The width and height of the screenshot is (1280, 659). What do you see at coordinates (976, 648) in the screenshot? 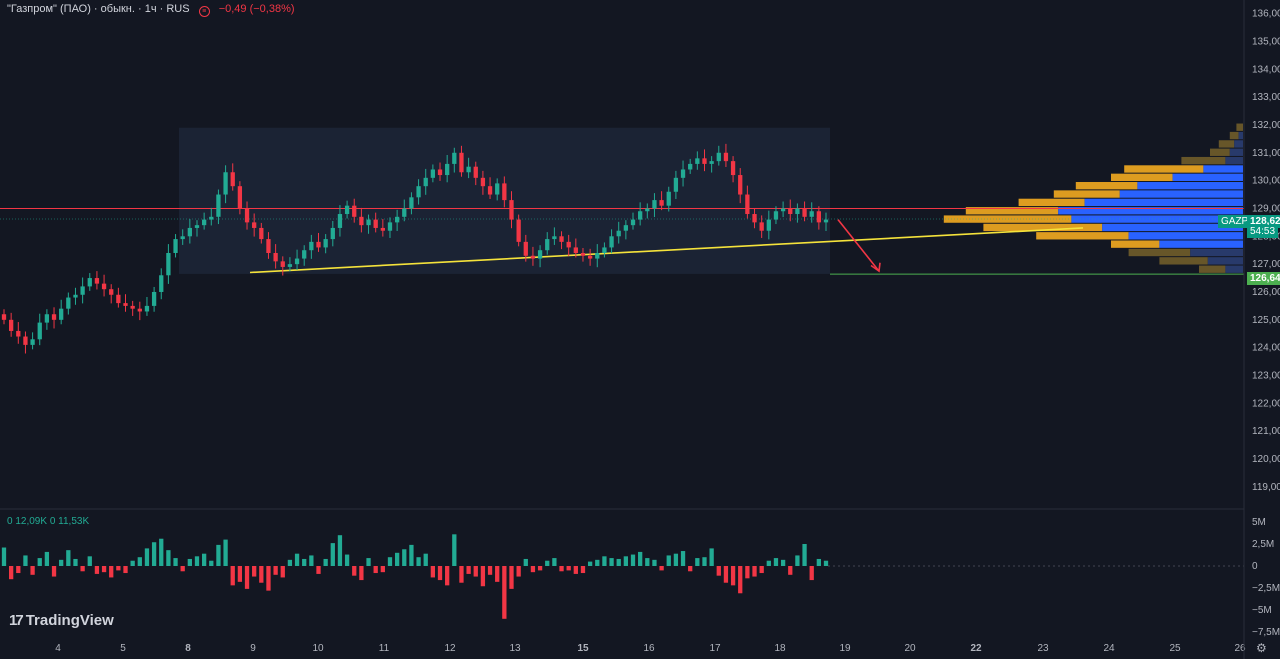
I see `time-axis-label: 22` at bounding box center [976, 648].